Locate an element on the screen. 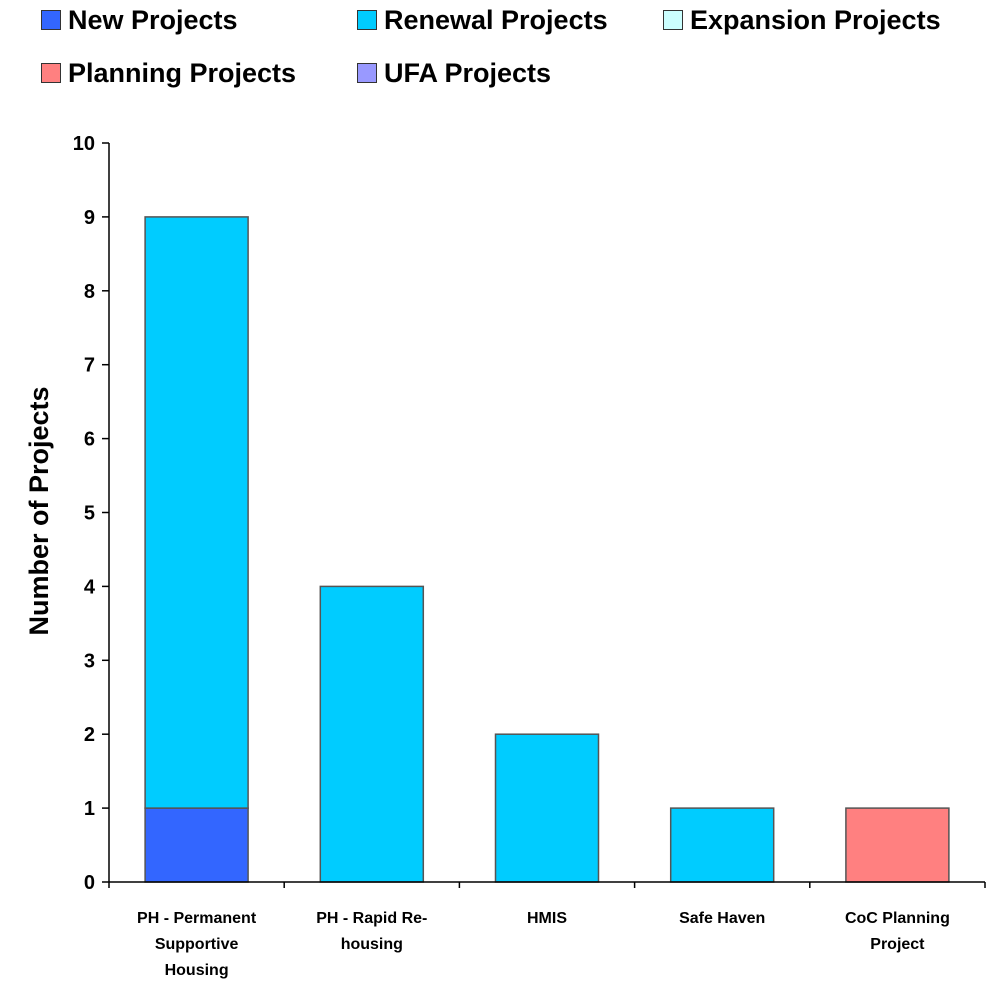 This screenshot has width=995, height=988. legend-label-renewal: Renewal Projects is located at coordinates (496, 19).